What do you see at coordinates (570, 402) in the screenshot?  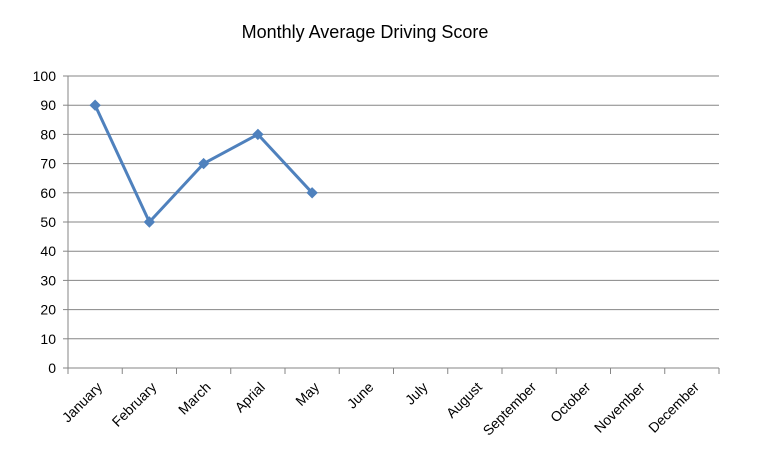 I see `x-tick-label: October` at bounding box center [570, 402].